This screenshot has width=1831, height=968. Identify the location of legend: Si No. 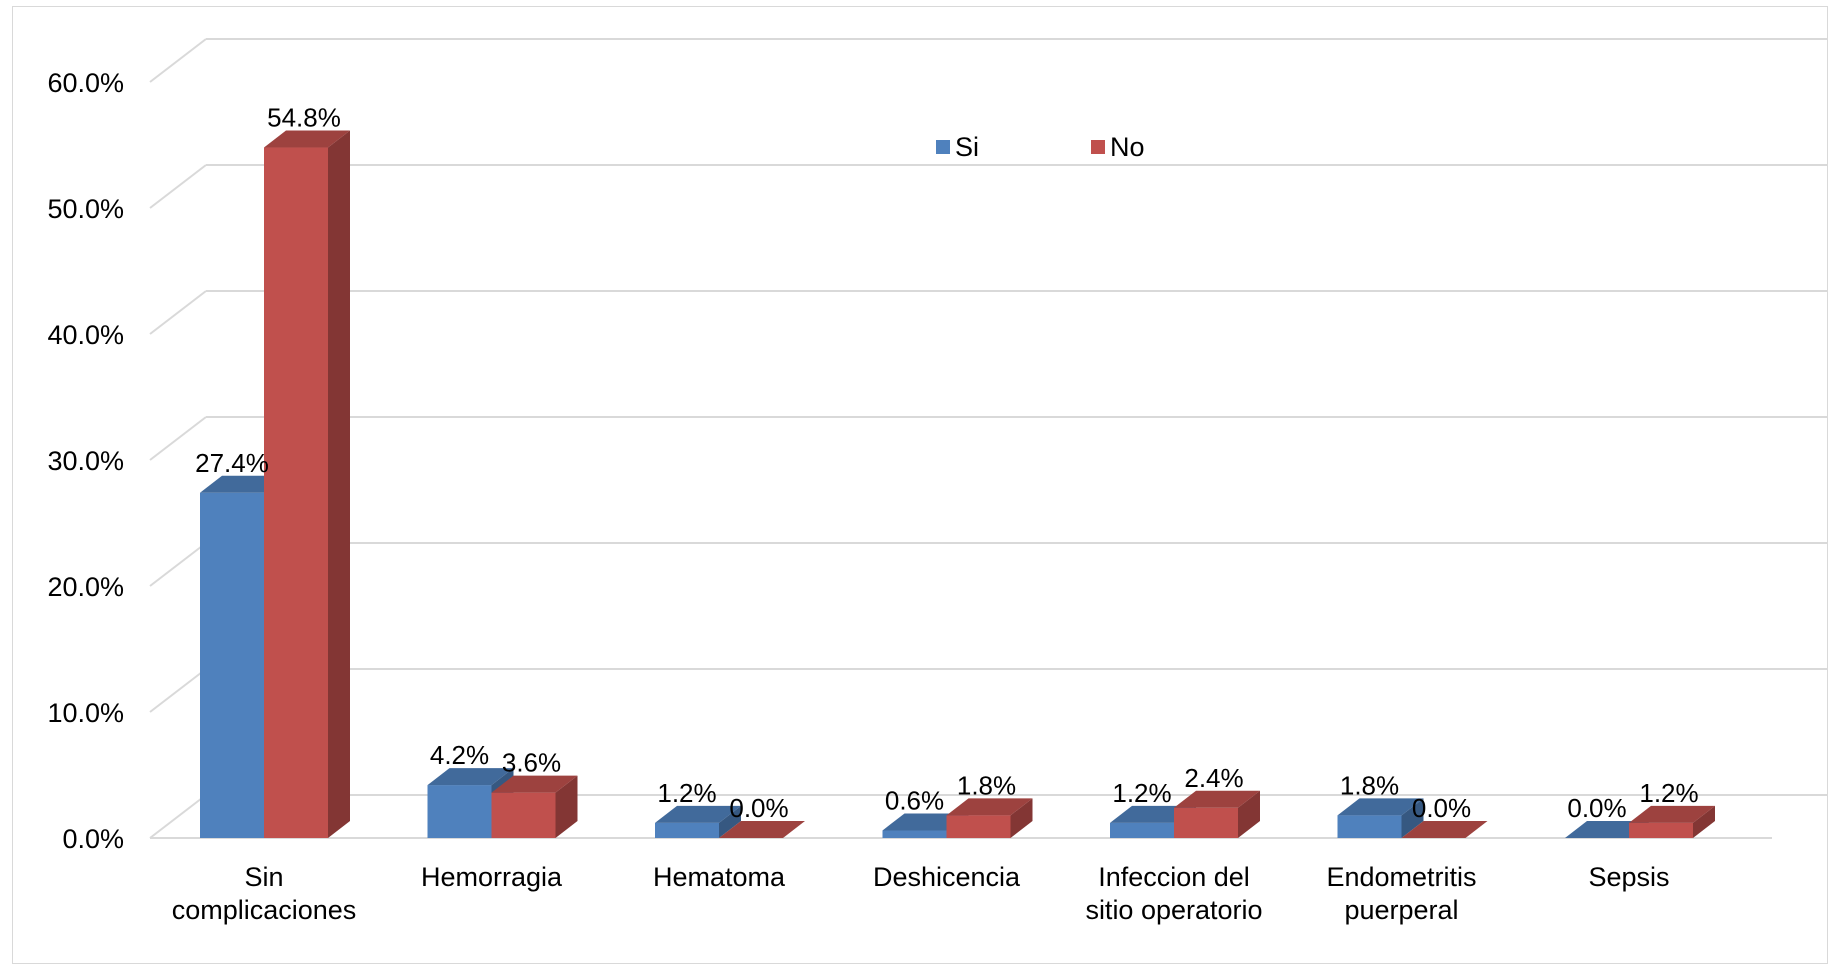
(1040, 147).